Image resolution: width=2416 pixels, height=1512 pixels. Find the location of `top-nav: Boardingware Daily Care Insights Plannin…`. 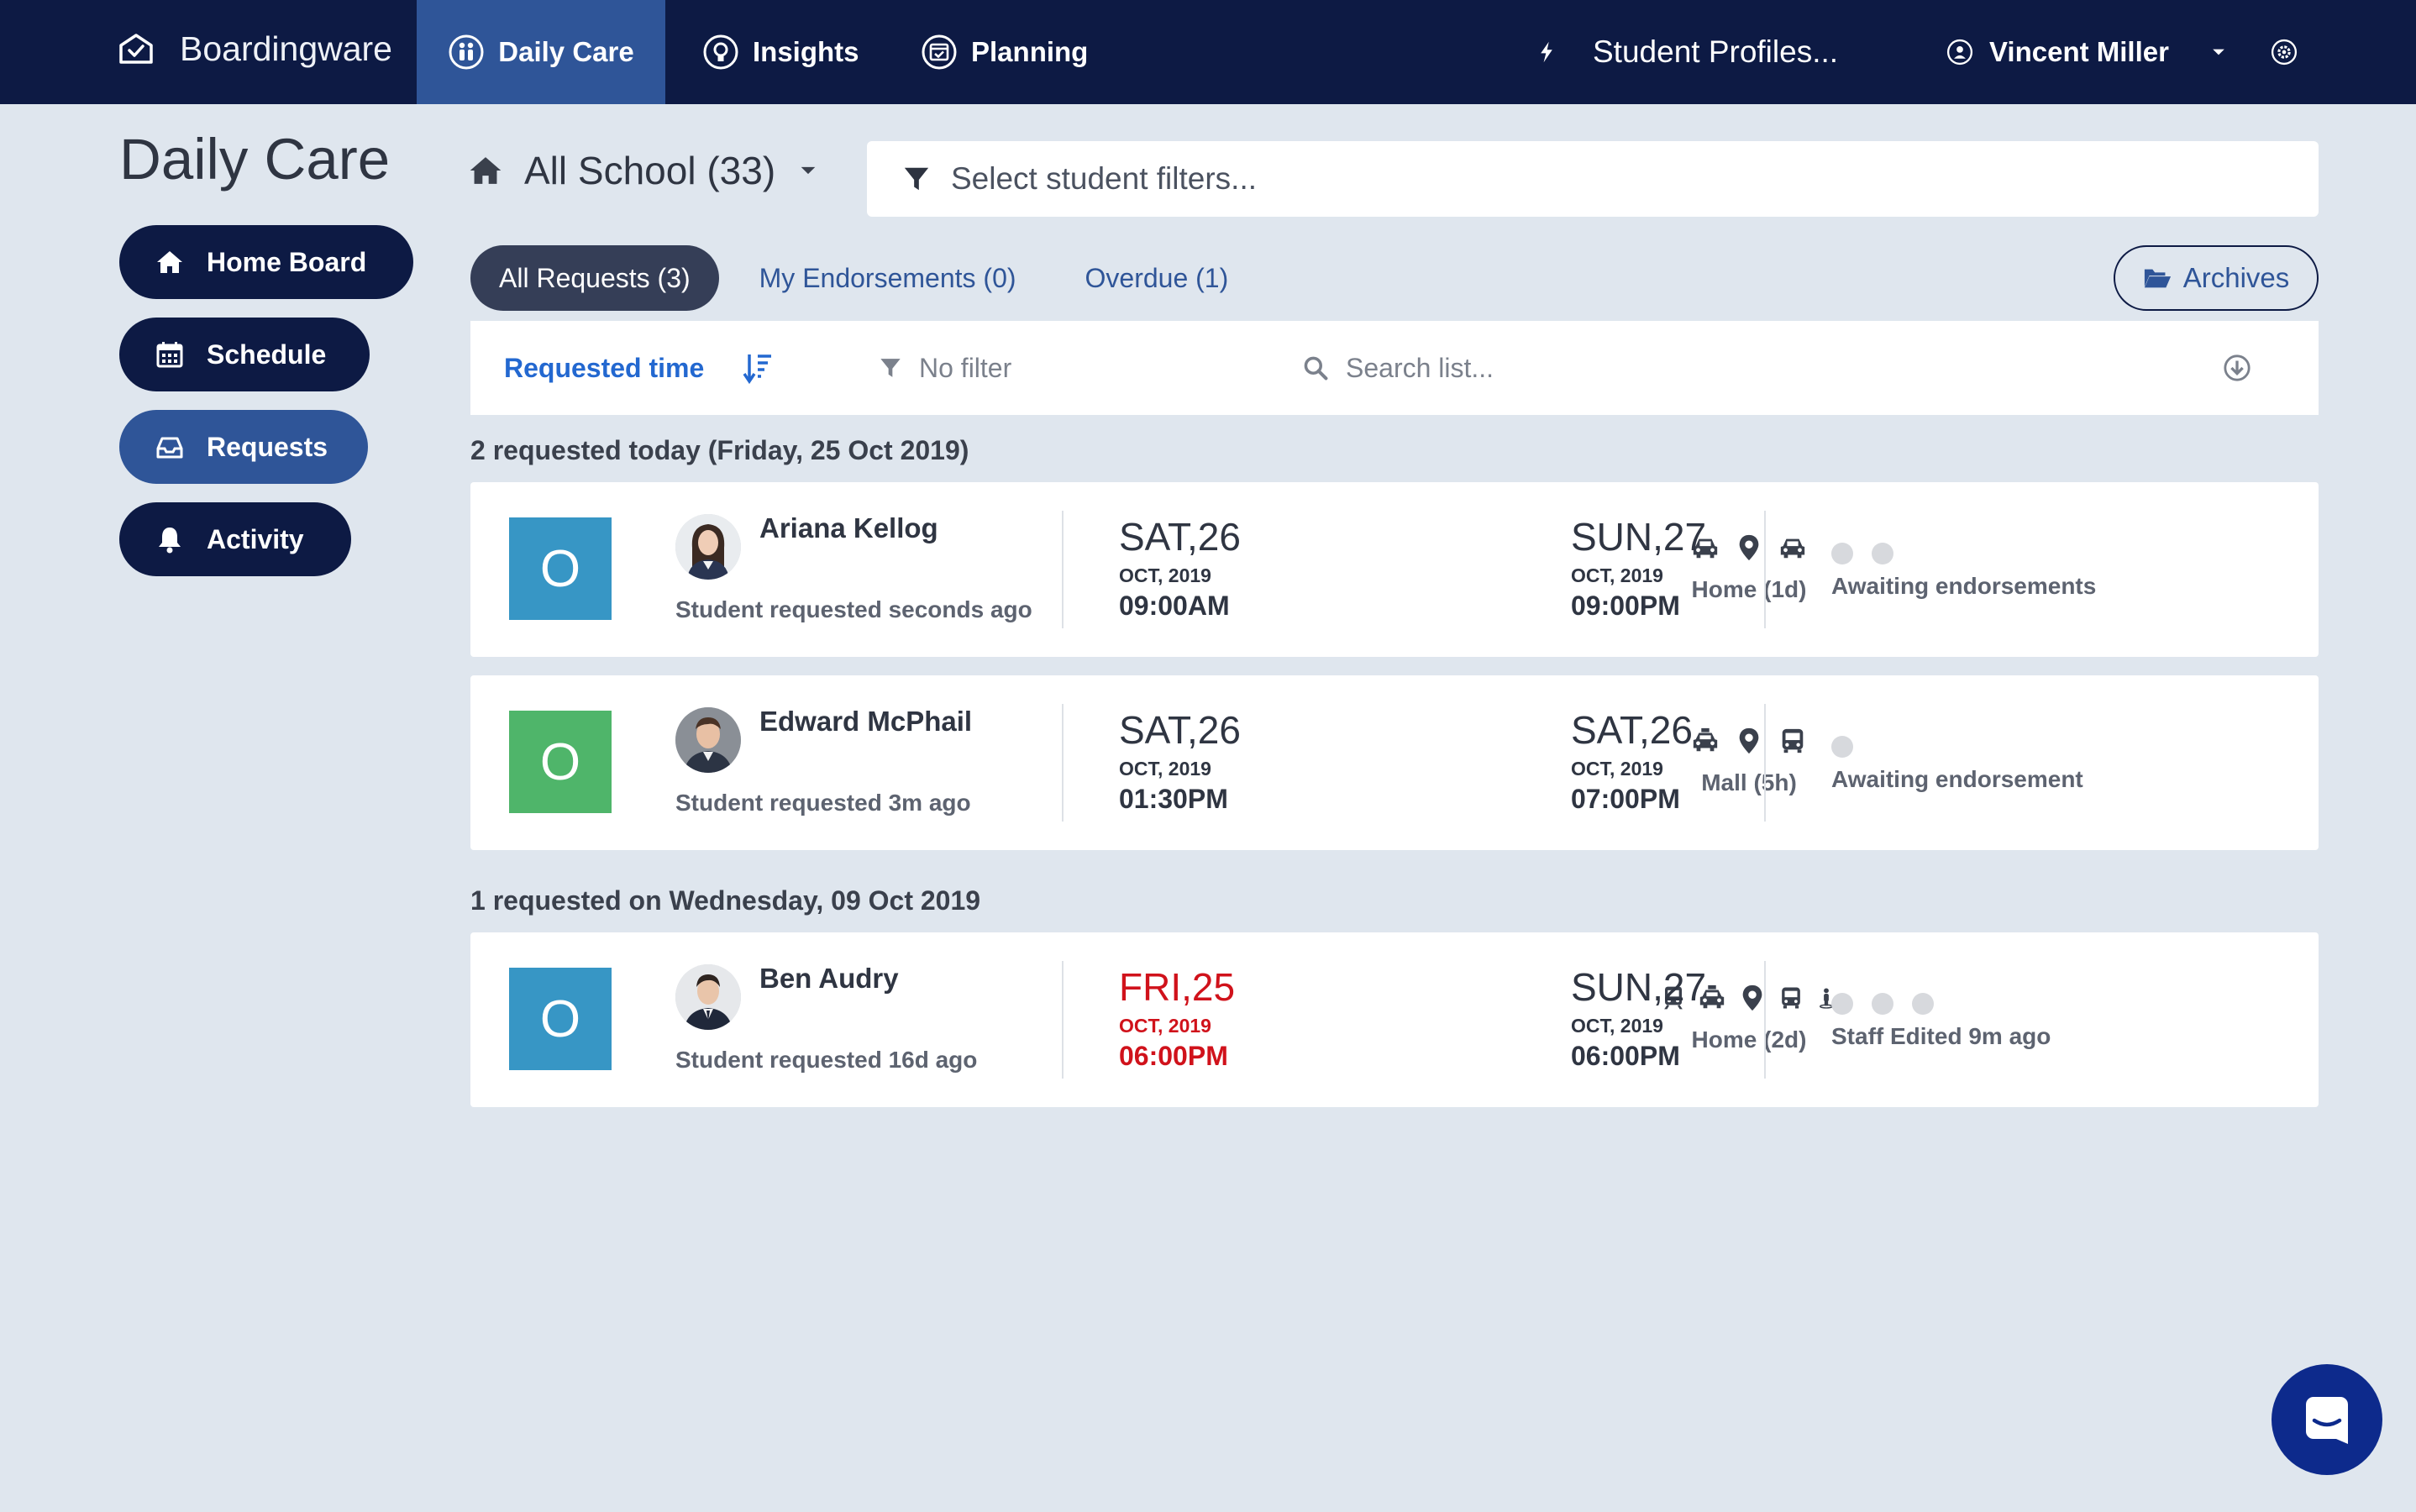

top-nav: Boardingware Daily Care Insights Plannin… is located at coordinates (1208, 52).